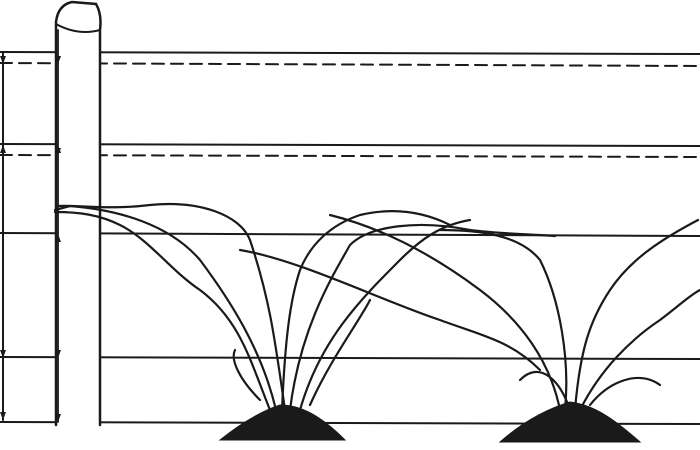  What do you see at coordinates (350, 156) in the screenshot?
I see `wire-middle-dashed` at bounding box center [350, 156].